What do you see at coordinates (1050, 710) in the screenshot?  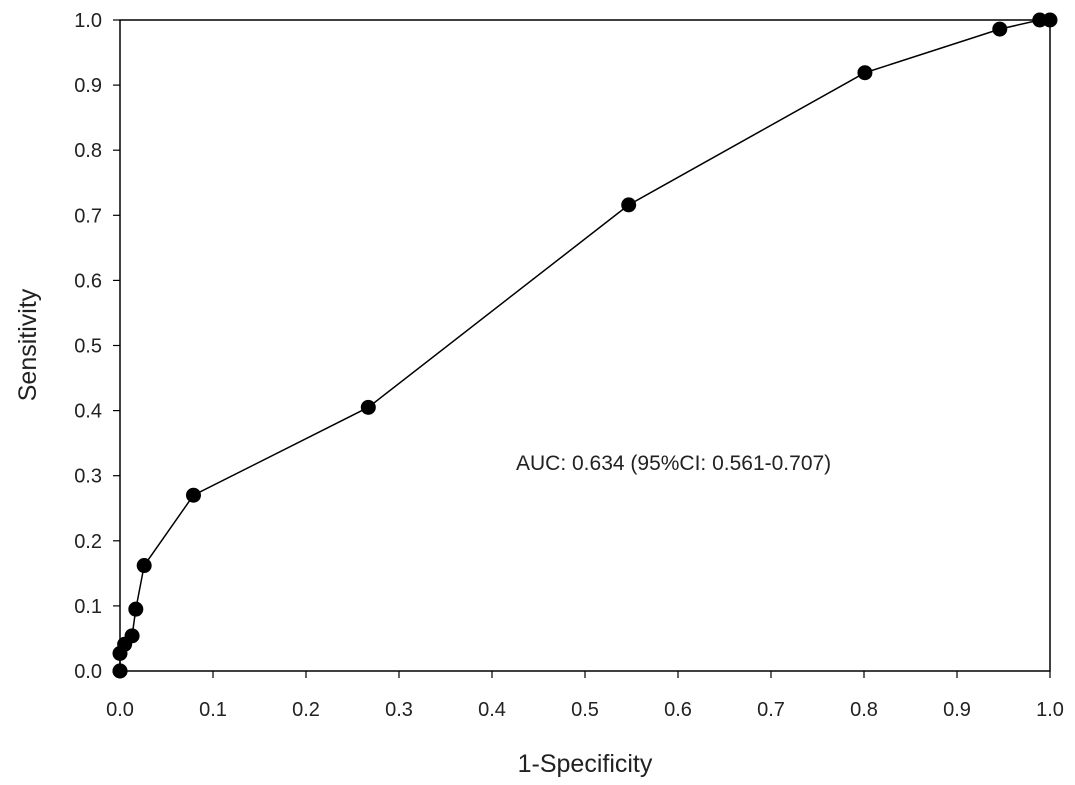 I see `x-tick-label: 1.0` at bounding box center [1050, 710].